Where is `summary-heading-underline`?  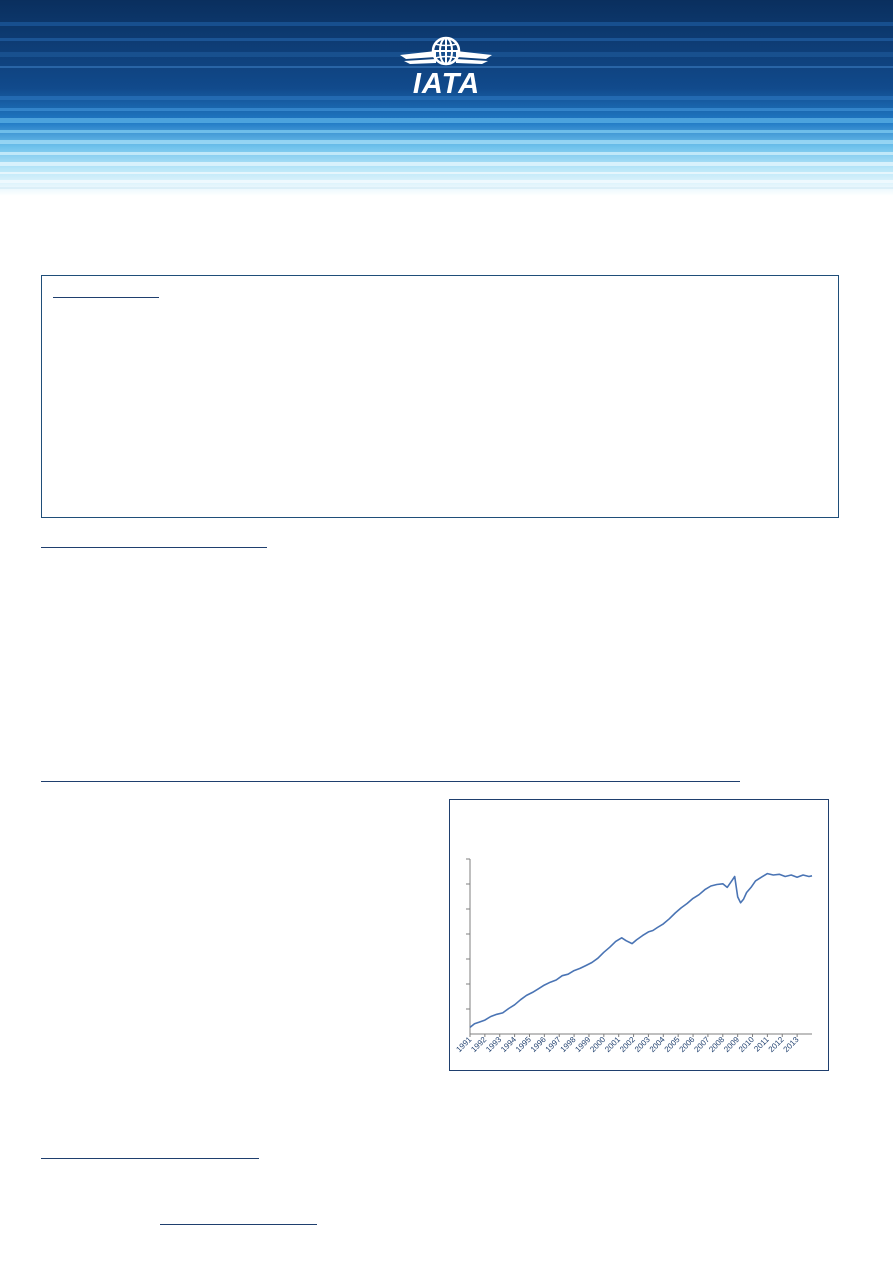 summary-heading-underline is located at coordinates (106, 297).